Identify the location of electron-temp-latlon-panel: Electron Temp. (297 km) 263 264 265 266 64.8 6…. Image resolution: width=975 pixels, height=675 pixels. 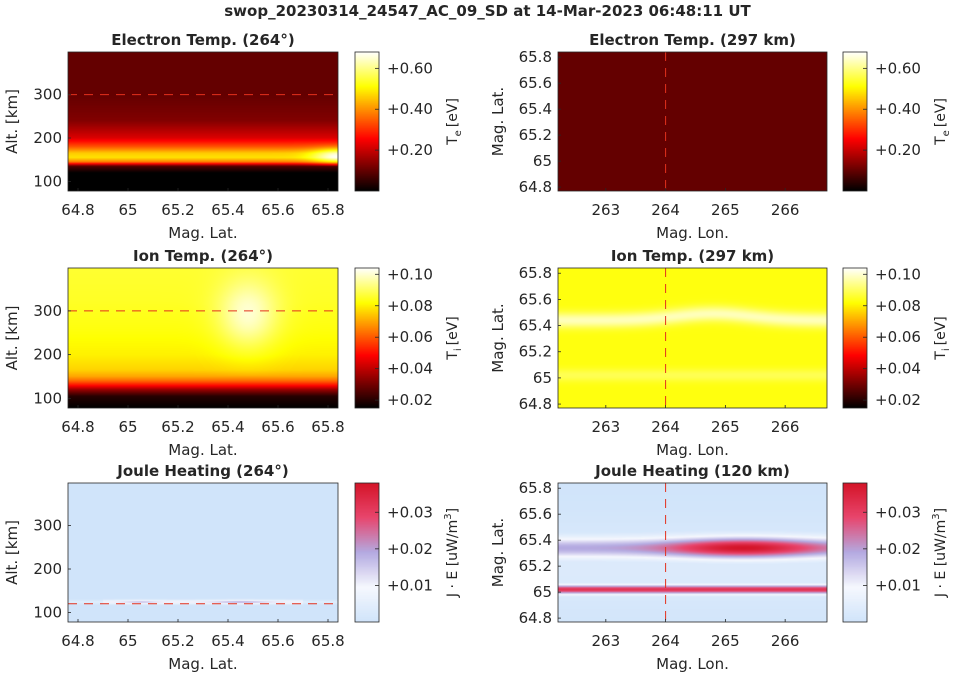
(720, 136).